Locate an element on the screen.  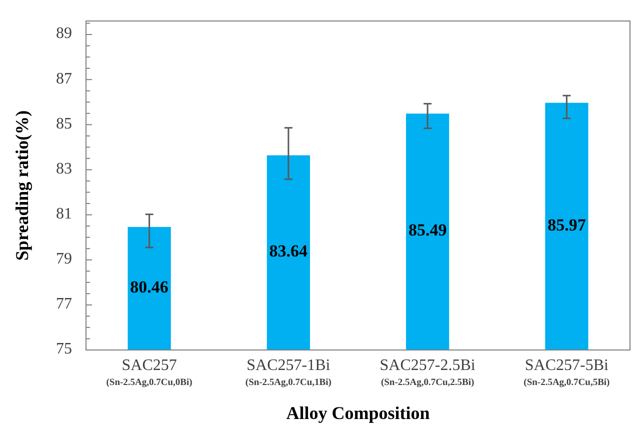
y-axis-title: Spreading ratio(%) is located at coordinates (22, 185).